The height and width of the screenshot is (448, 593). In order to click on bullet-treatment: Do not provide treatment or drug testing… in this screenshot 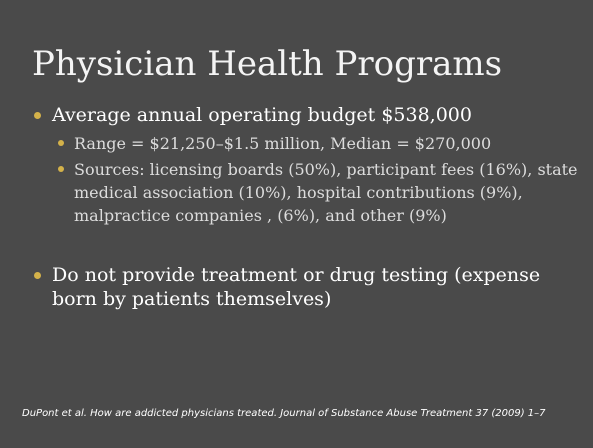, I will do `click(294, 287)`.